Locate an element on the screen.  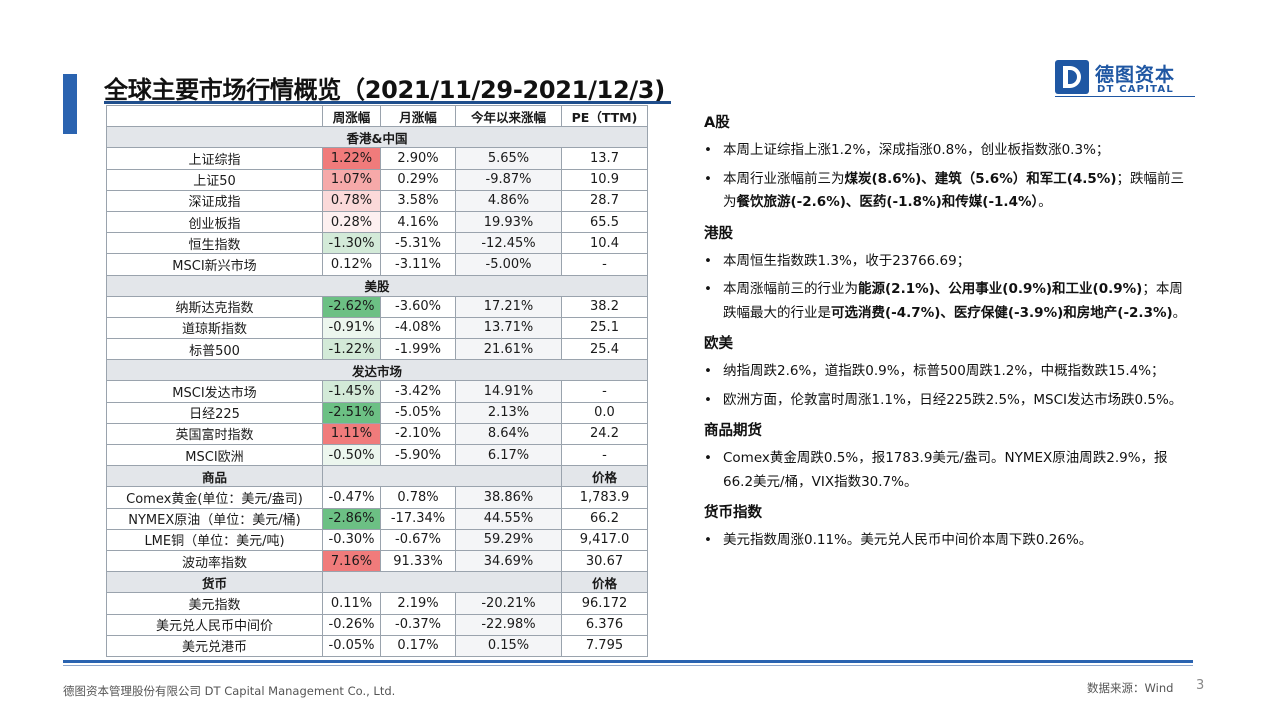
cell-month: 0.17% is located at coordinates (418, 645).